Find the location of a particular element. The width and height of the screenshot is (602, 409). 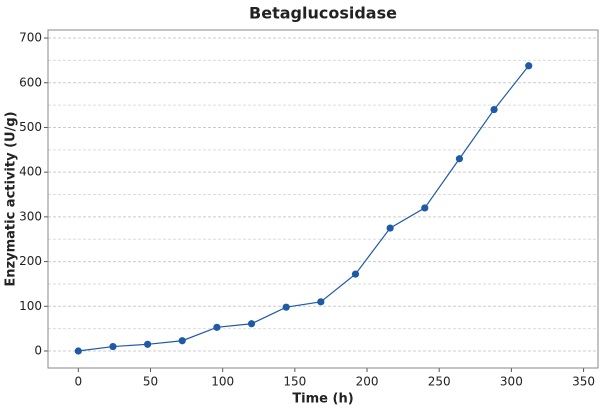

x-tick-label: 0 is located at coordinates (78, 382).